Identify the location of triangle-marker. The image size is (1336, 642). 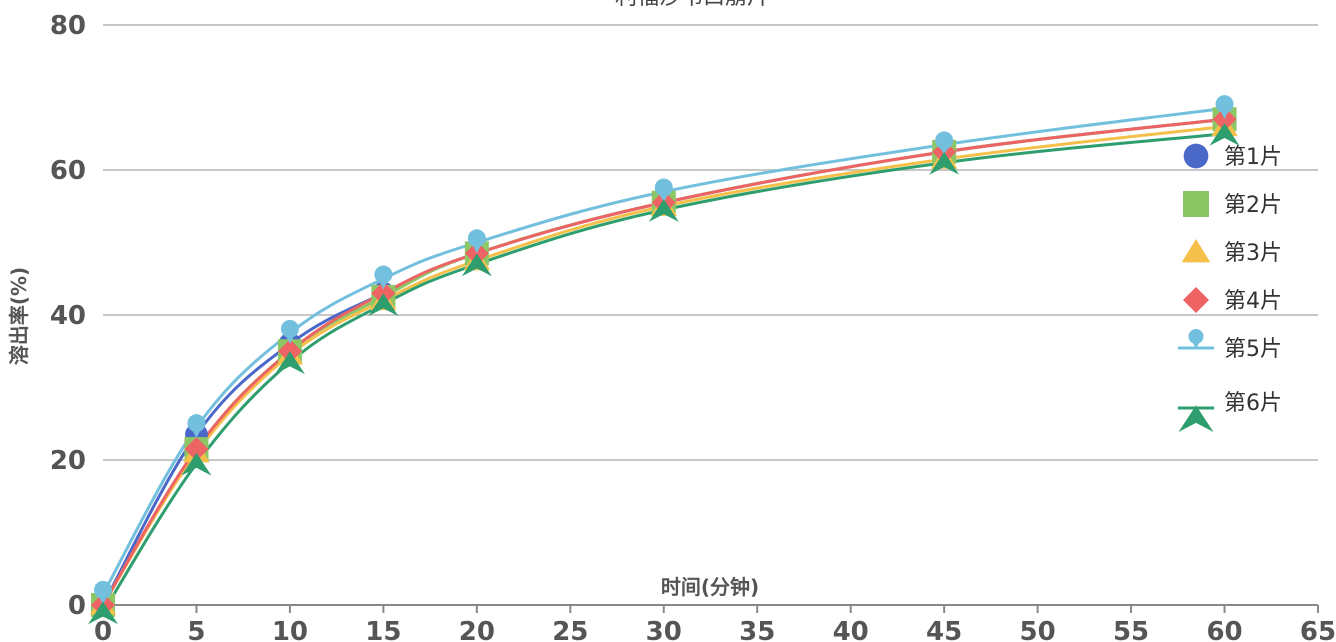
(1196, 250).